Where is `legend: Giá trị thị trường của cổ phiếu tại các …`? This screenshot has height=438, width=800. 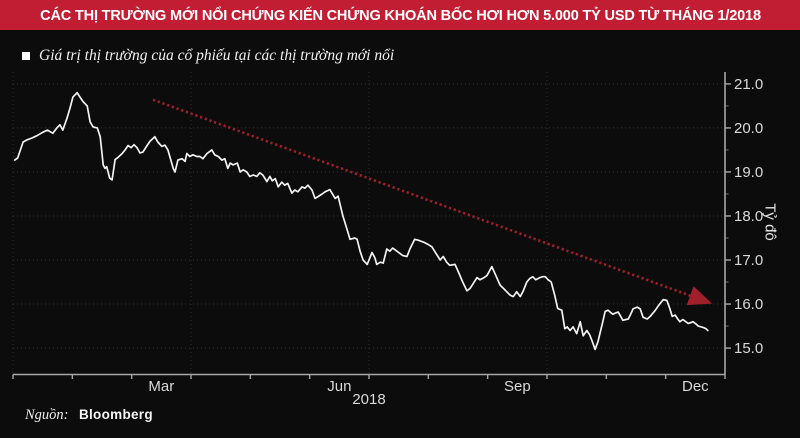 legend: Giá trị thị trường của cổ phiếu tại các … is located at coordinates (208, 56).